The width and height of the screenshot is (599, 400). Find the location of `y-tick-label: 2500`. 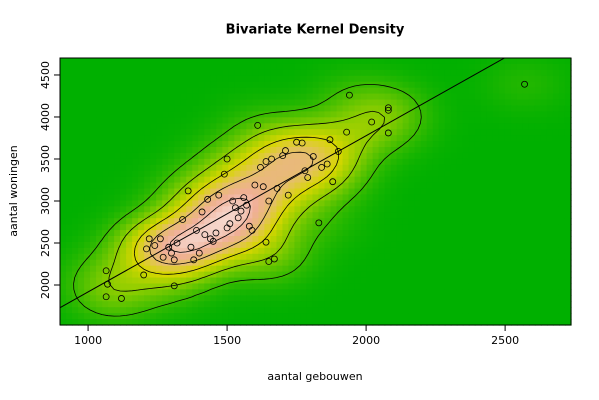

y-tick-label: 2500 is located at coordinates (45, 243).